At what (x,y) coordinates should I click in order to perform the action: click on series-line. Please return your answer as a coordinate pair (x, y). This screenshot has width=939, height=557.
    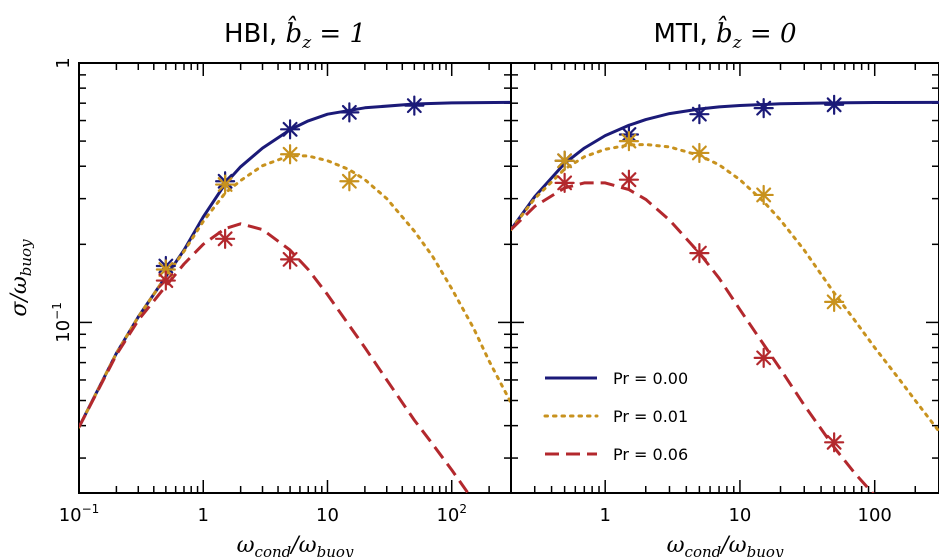
    Looking at the image, I should click on (725, 165).